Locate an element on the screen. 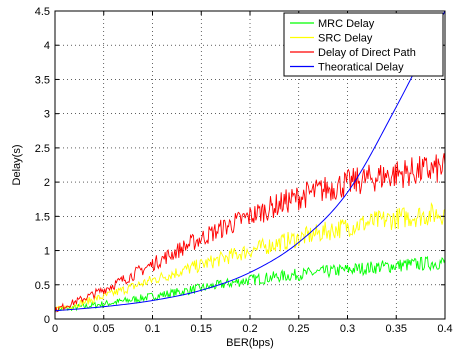 The image size is (455, 351). y-tick-label: 4.5 is located at coordinates (42, 12).